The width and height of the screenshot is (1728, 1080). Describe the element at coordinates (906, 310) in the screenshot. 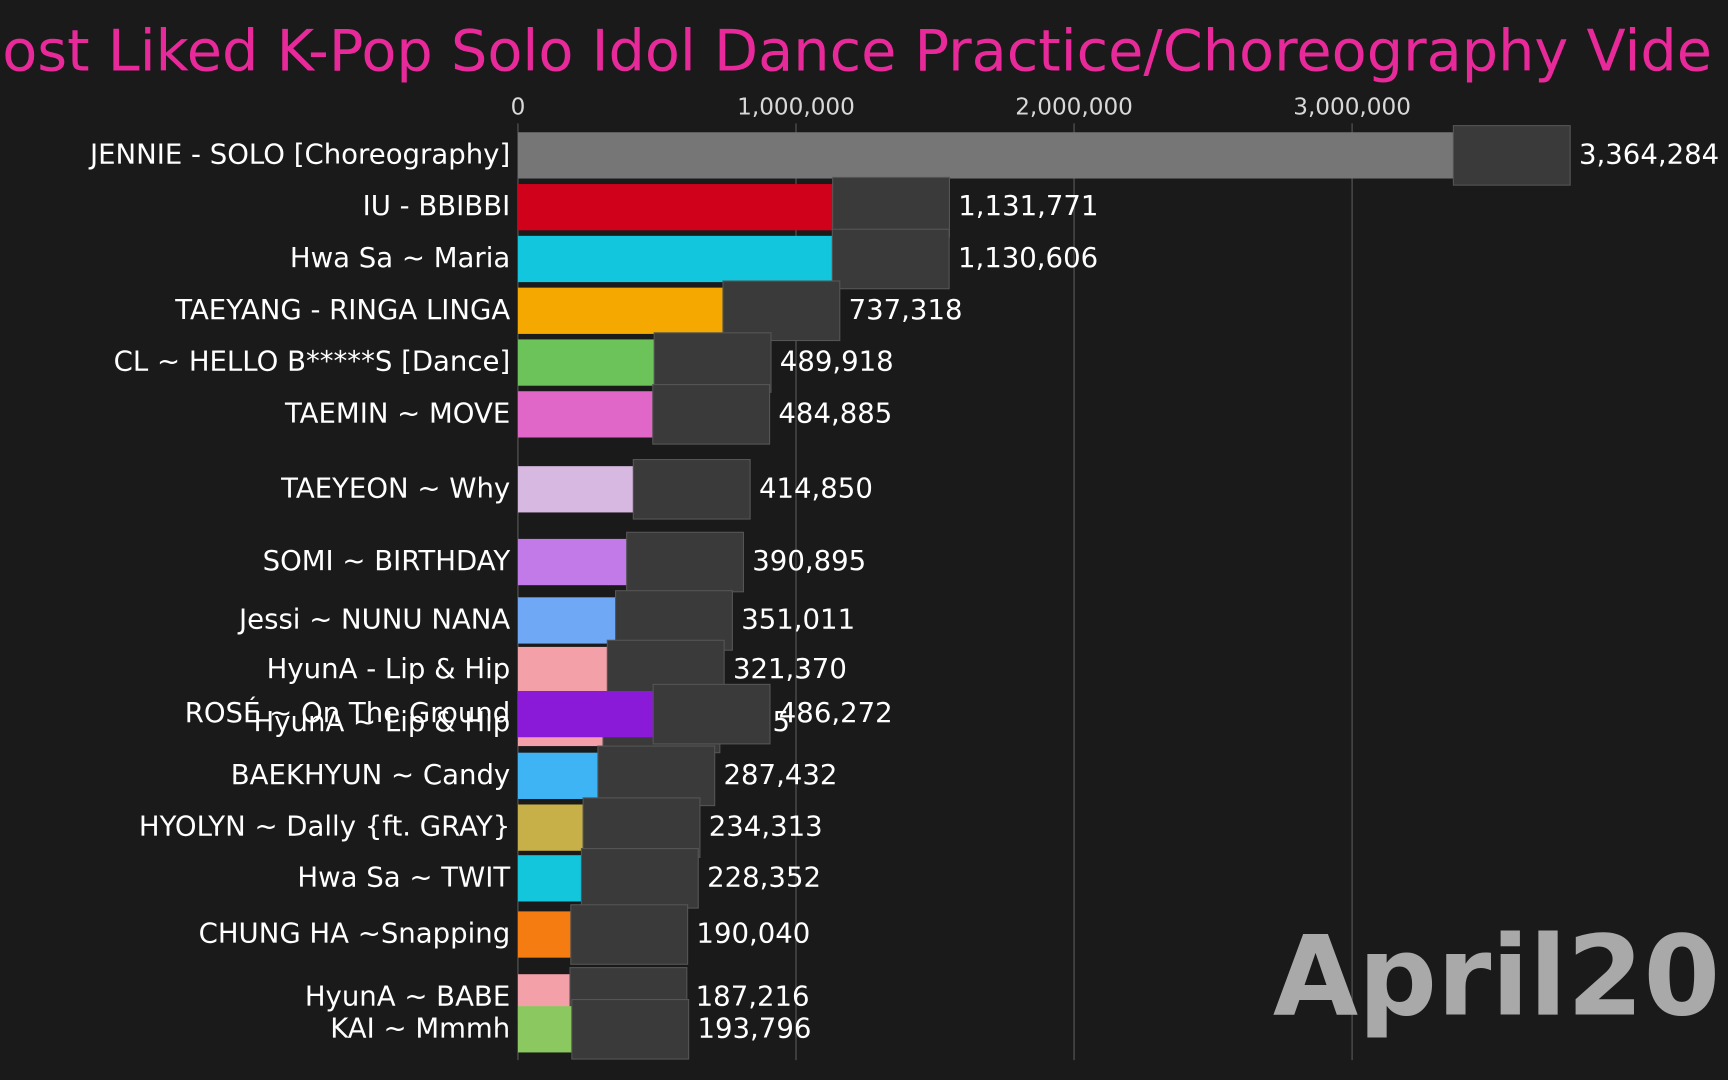

I see `value-label: 737,318` at that location.